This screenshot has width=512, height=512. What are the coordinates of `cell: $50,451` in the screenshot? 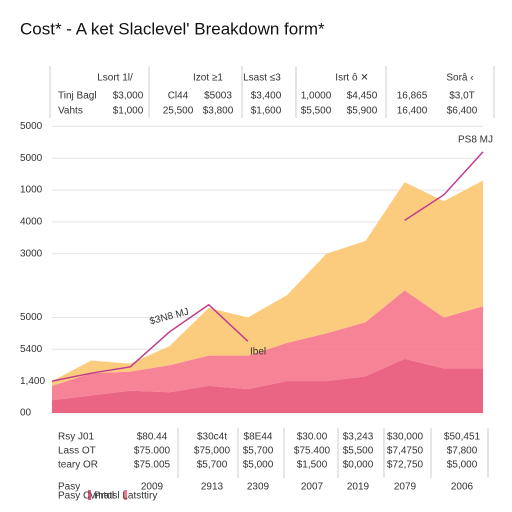 It's located at (462, 437).